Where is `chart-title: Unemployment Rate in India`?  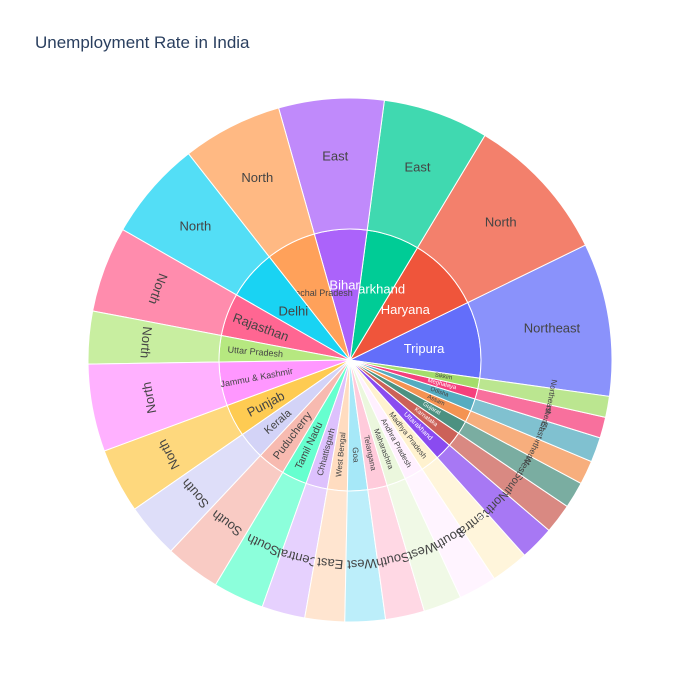 chart-title: Unemployment Rate in India is located at coordinates (142, 42).